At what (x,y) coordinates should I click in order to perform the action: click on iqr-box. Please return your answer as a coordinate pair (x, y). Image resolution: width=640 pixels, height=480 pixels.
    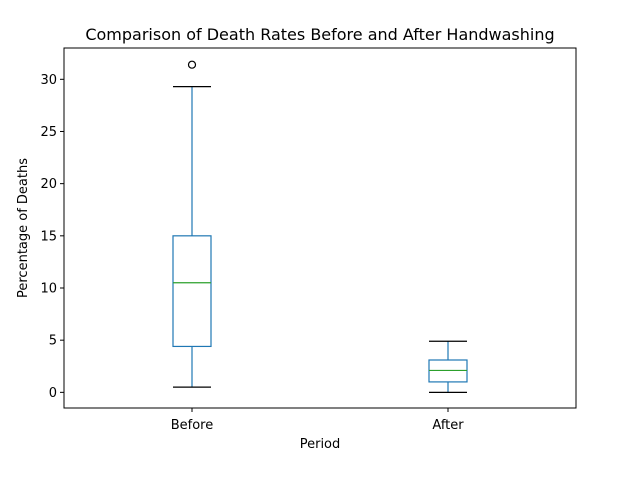
    Looking at the image, I should click on (192, 291).